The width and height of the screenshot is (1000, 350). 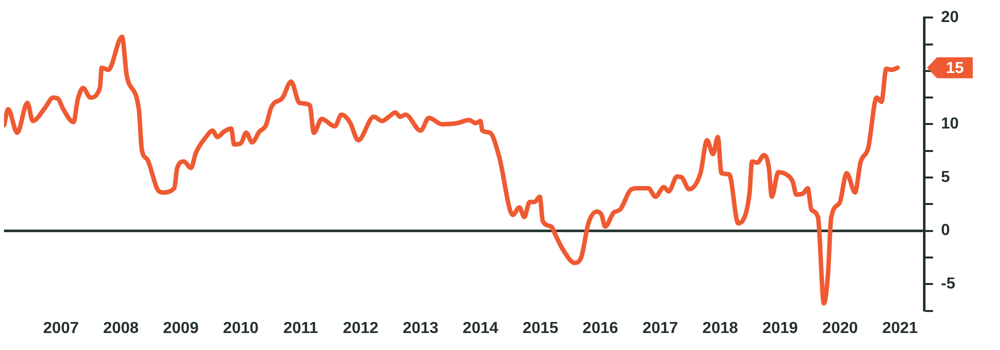 I want to click on x-tick-label: 2016, so click(x=600, y=328).